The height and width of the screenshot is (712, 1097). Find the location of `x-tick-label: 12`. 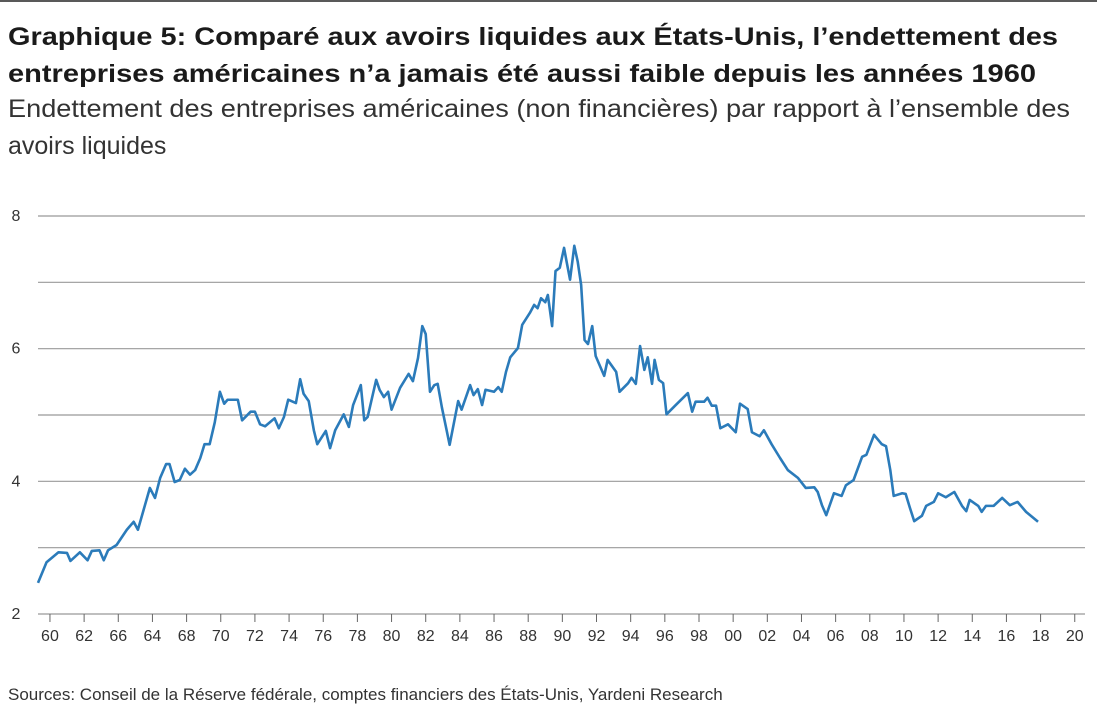

x-tick-label: 12 is located at coordinates (938, 636).